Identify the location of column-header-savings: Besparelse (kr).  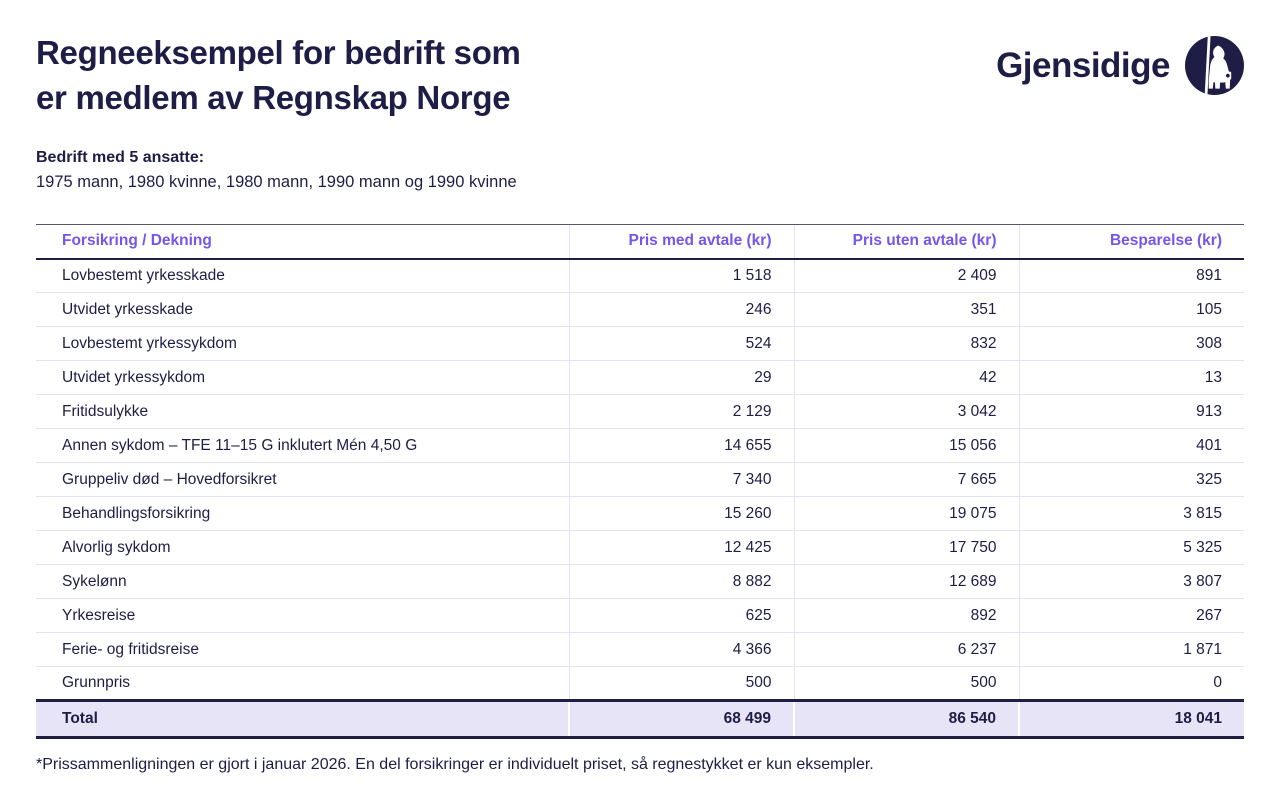
(1131, 242).